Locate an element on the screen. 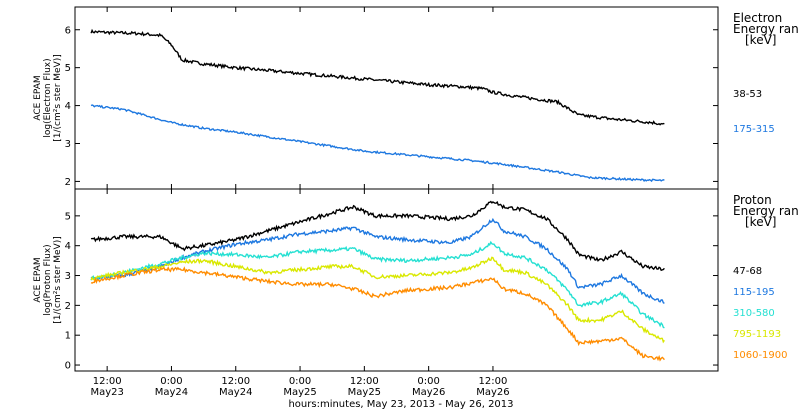 The image size is (800, 414). legend-47-68: 47-68 is located at coordinates (747, 271).